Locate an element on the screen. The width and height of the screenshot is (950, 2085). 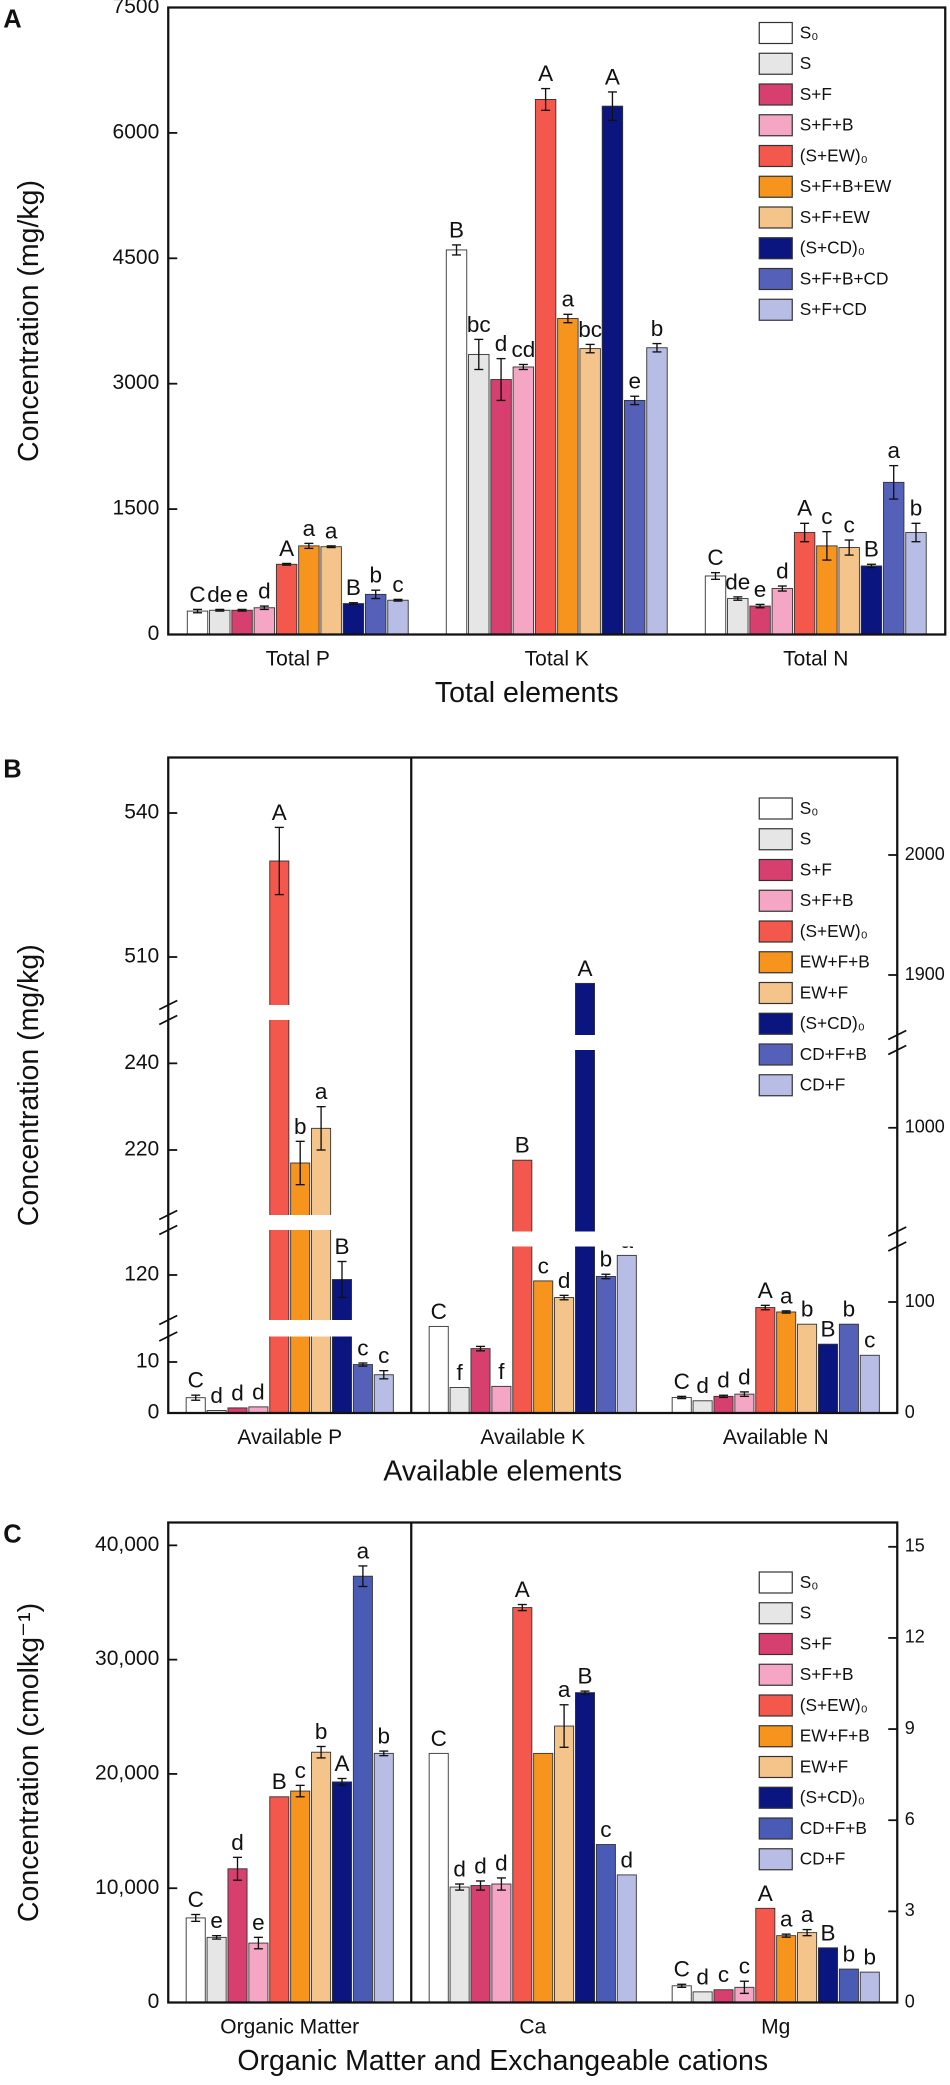
x-tick-label: Available K is located at coordinates (532, 1437).